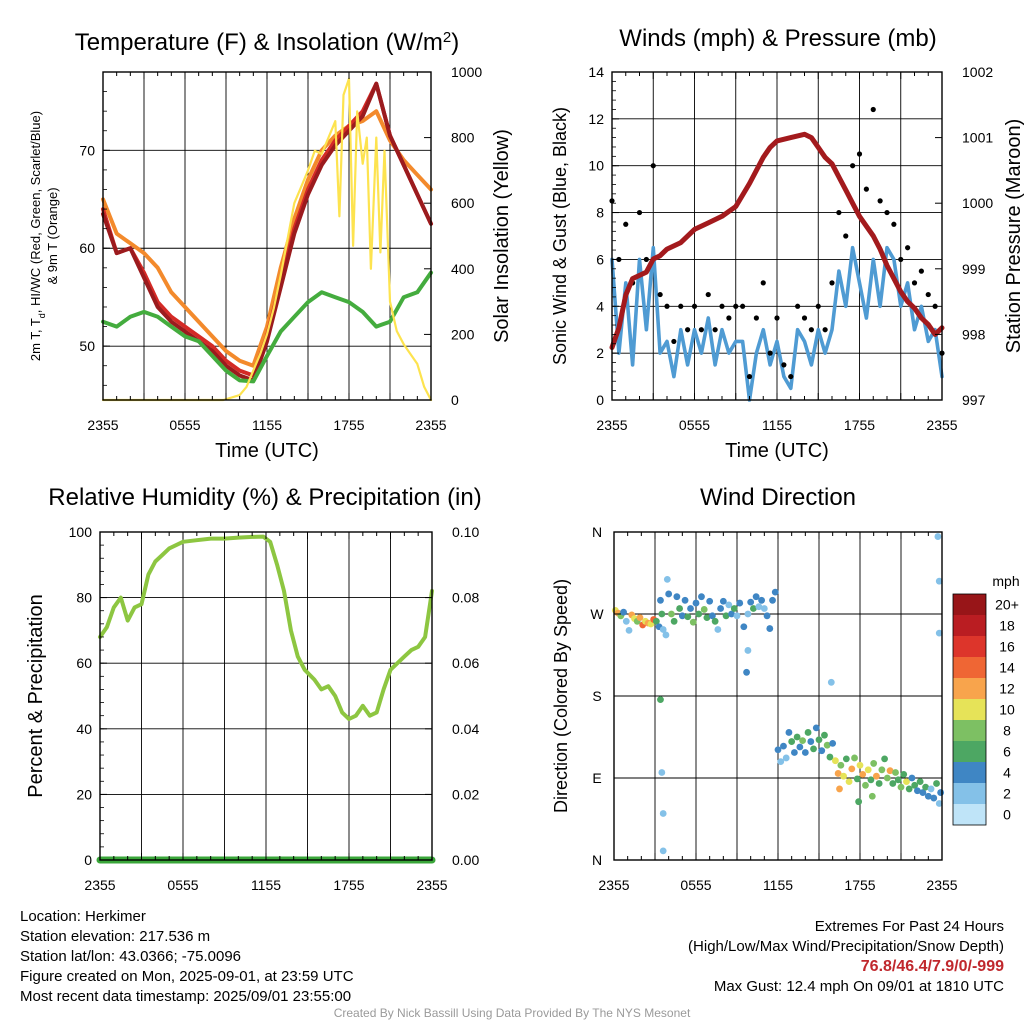  What do you see at coordinates (941, 425) in the screenshot?
I see `x-tick-label: 2355` at bounding box center [941, 425].